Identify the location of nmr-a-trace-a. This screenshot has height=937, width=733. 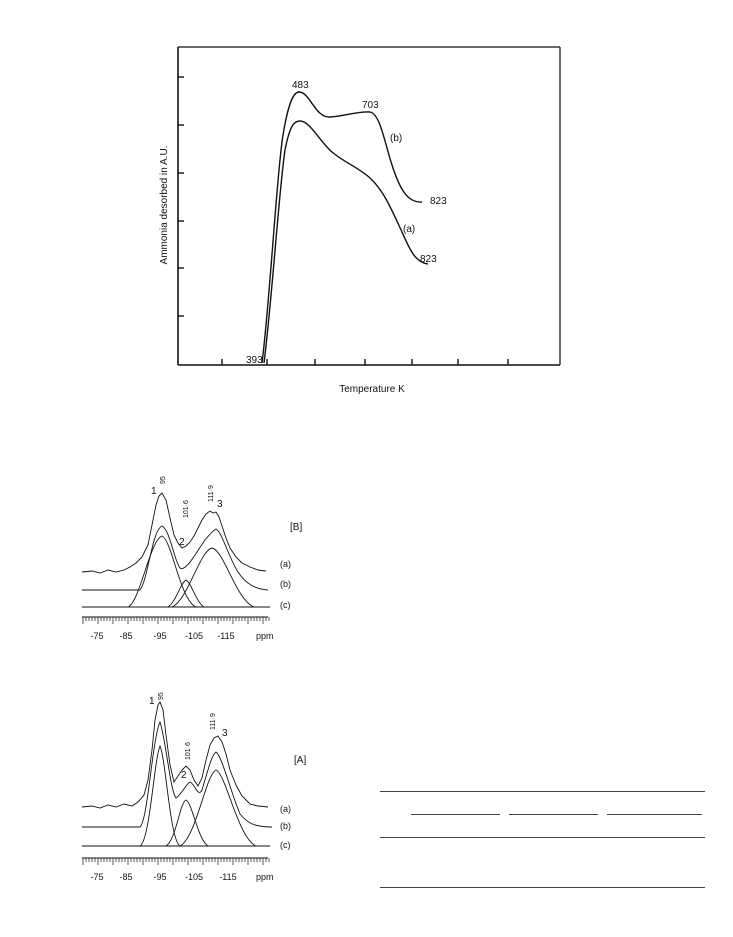
(175, 755).